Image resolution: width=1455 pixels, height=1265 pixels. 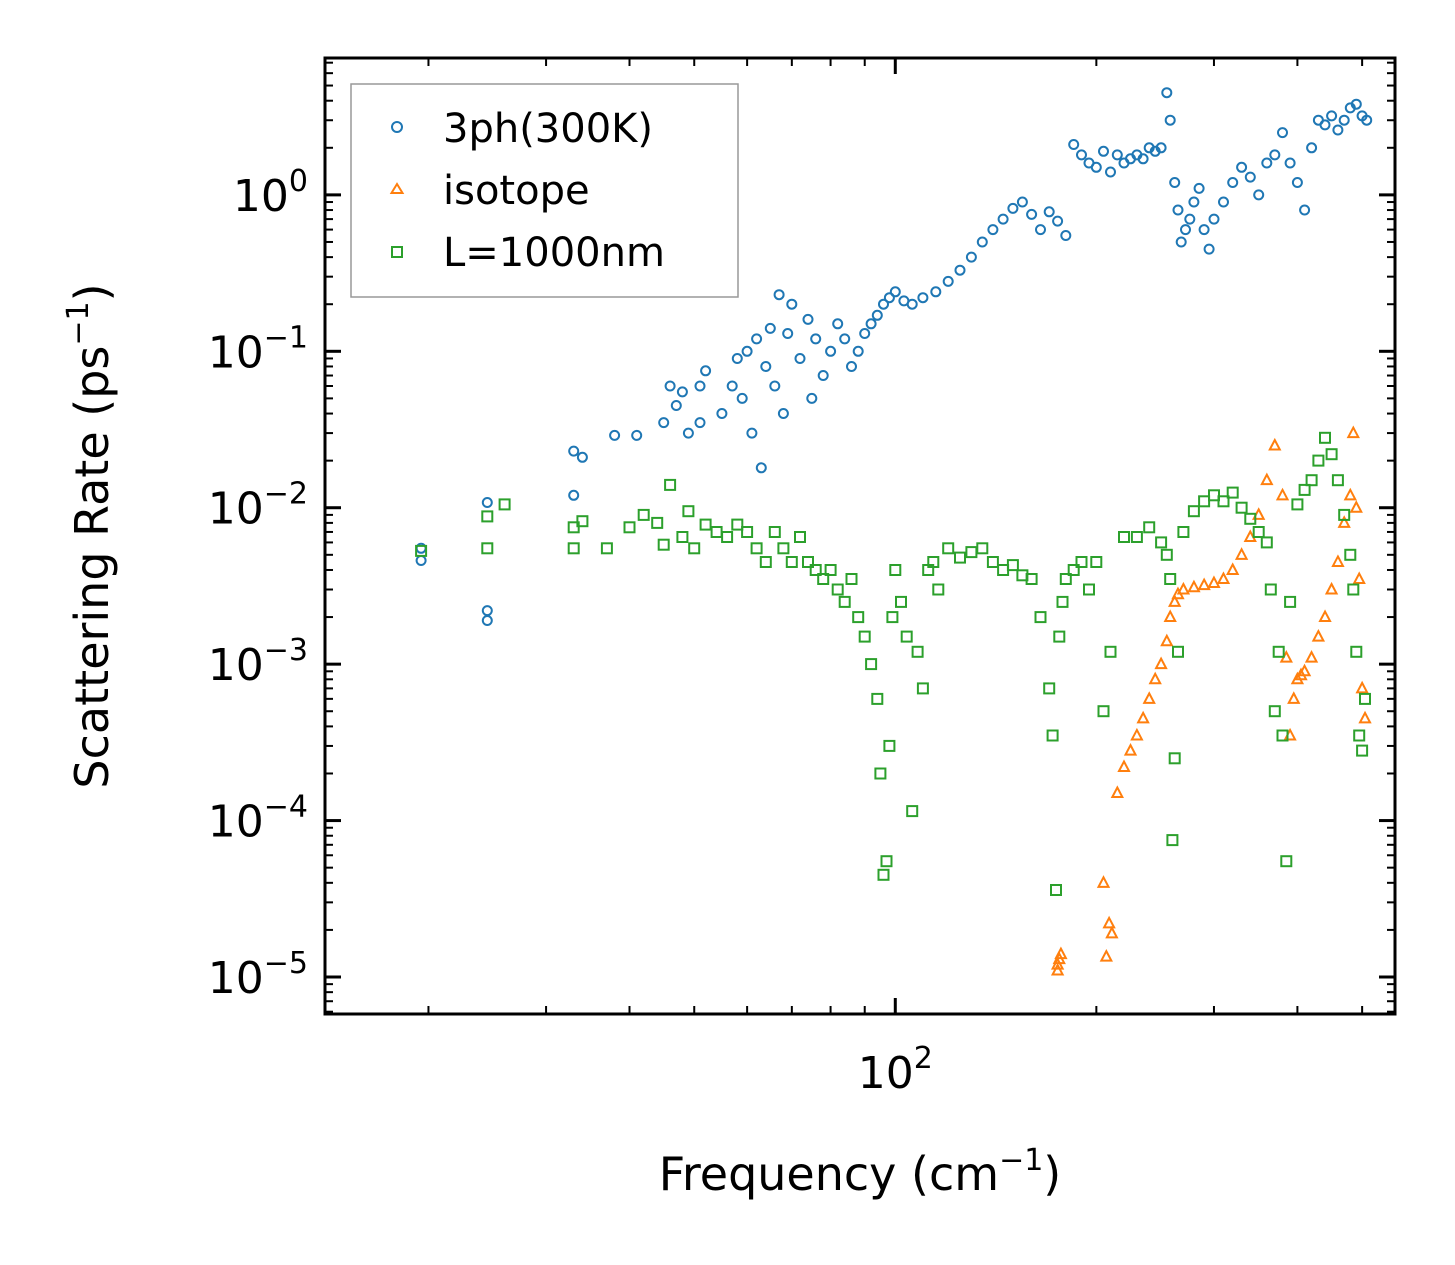 I want to click on y-axis-title-tail: ), so click(x=92, y=292).